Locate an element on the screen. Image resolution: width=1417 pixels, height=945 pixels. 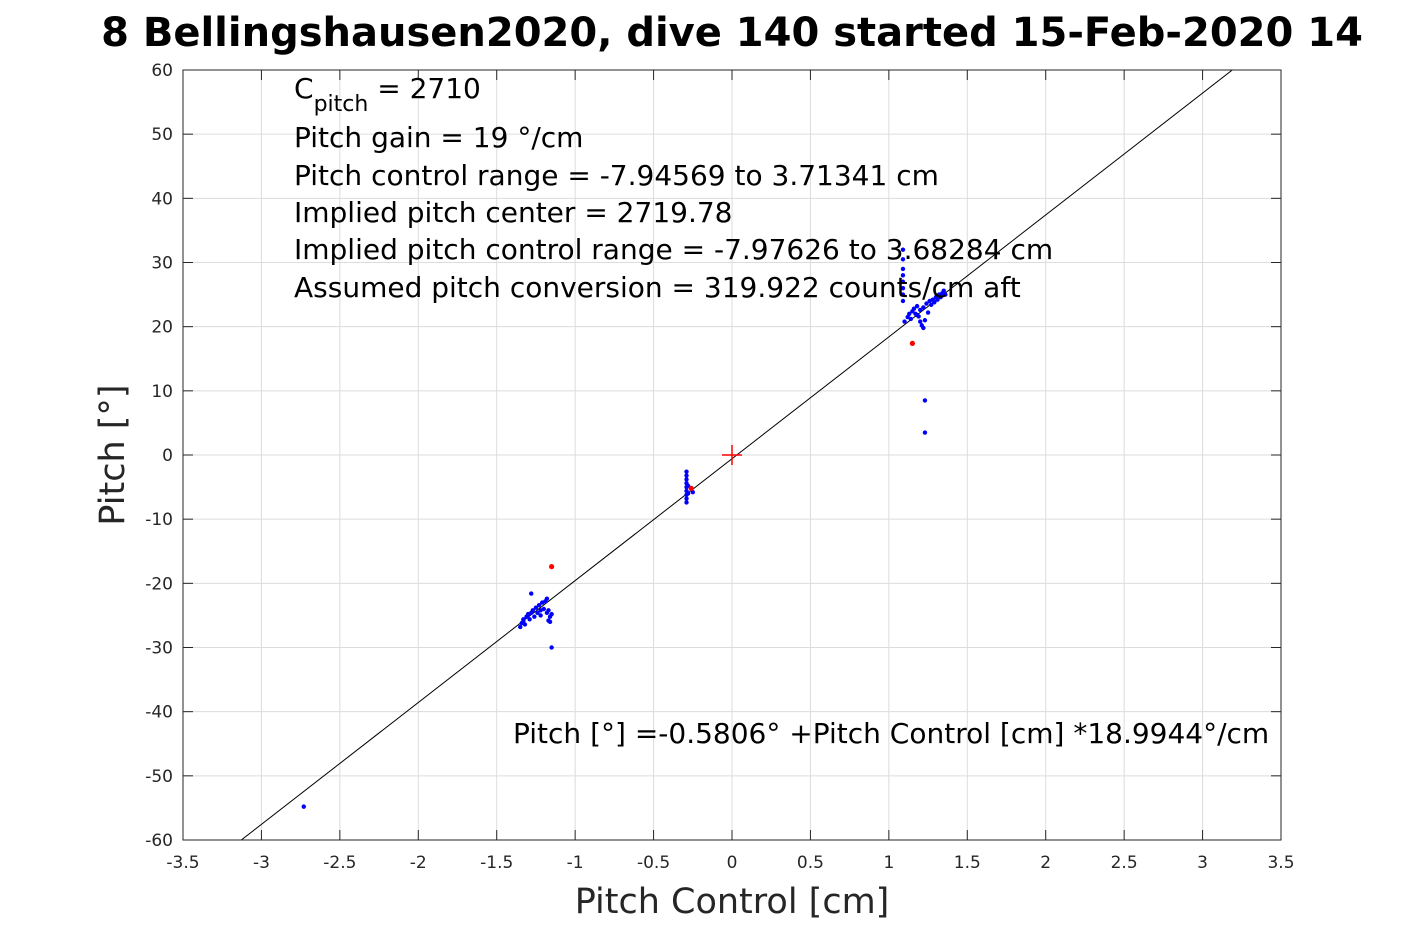
x-tick-label: -3 is located at coordinates (261, 863).